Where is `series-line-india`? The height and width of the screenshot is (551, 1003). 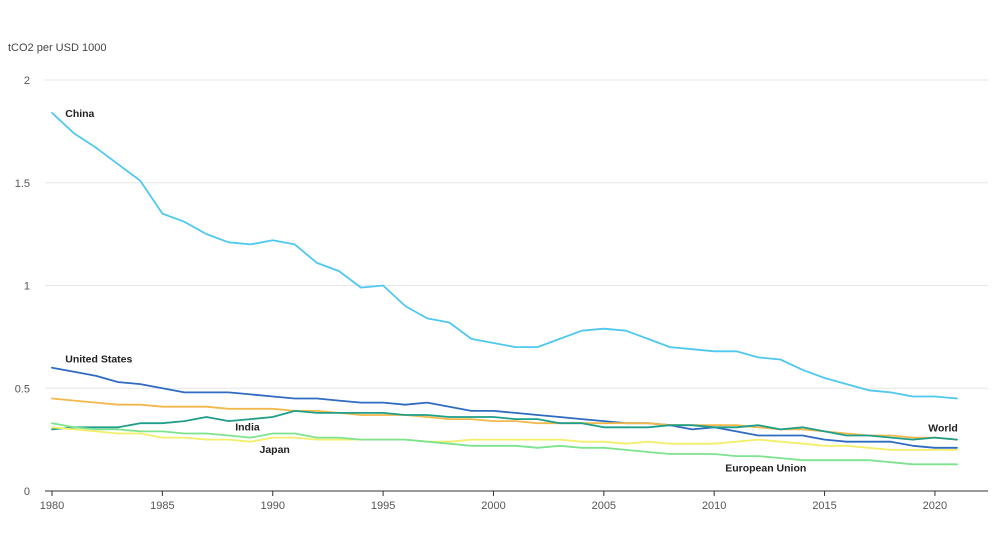
series-line-india is located at coordinates (504, 425).